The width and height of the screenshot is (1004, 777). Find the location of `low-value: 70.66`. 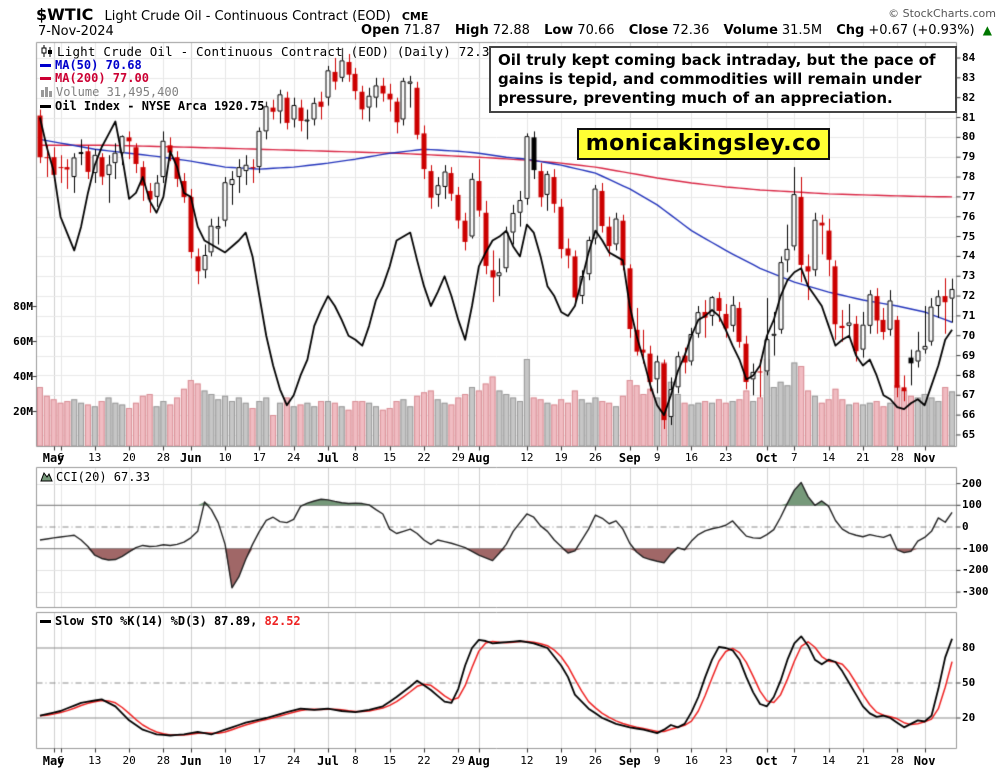

low-value: 70.66 is located at coordinates (596, 30).